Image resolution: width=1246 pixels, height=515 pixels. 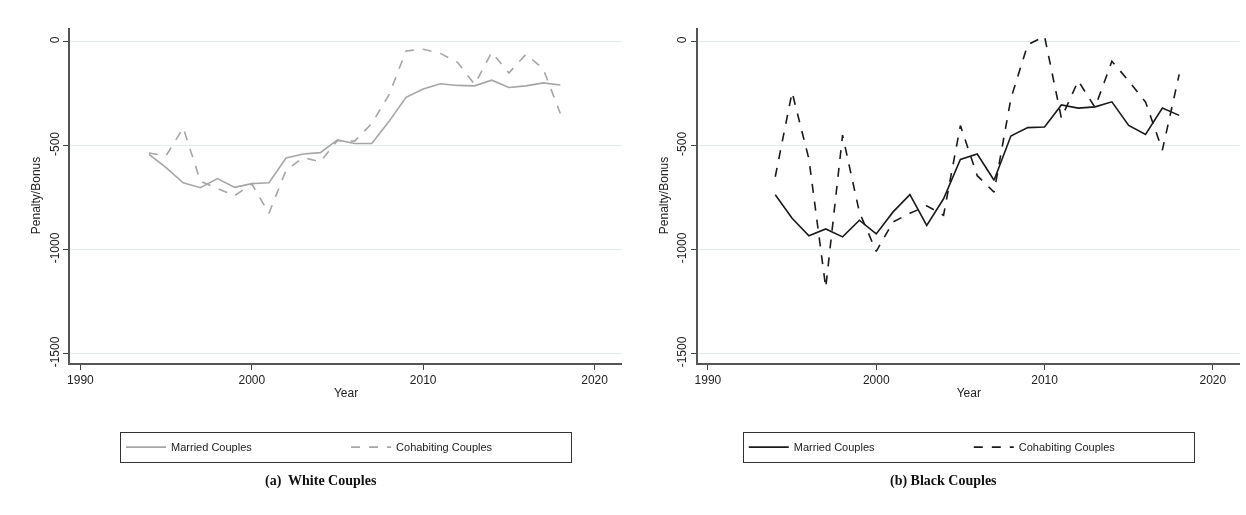 What do you see at coordinates (321, 481) in the screenshot?
I see `text: (a) White Couples` at bounding box center [321, 481].